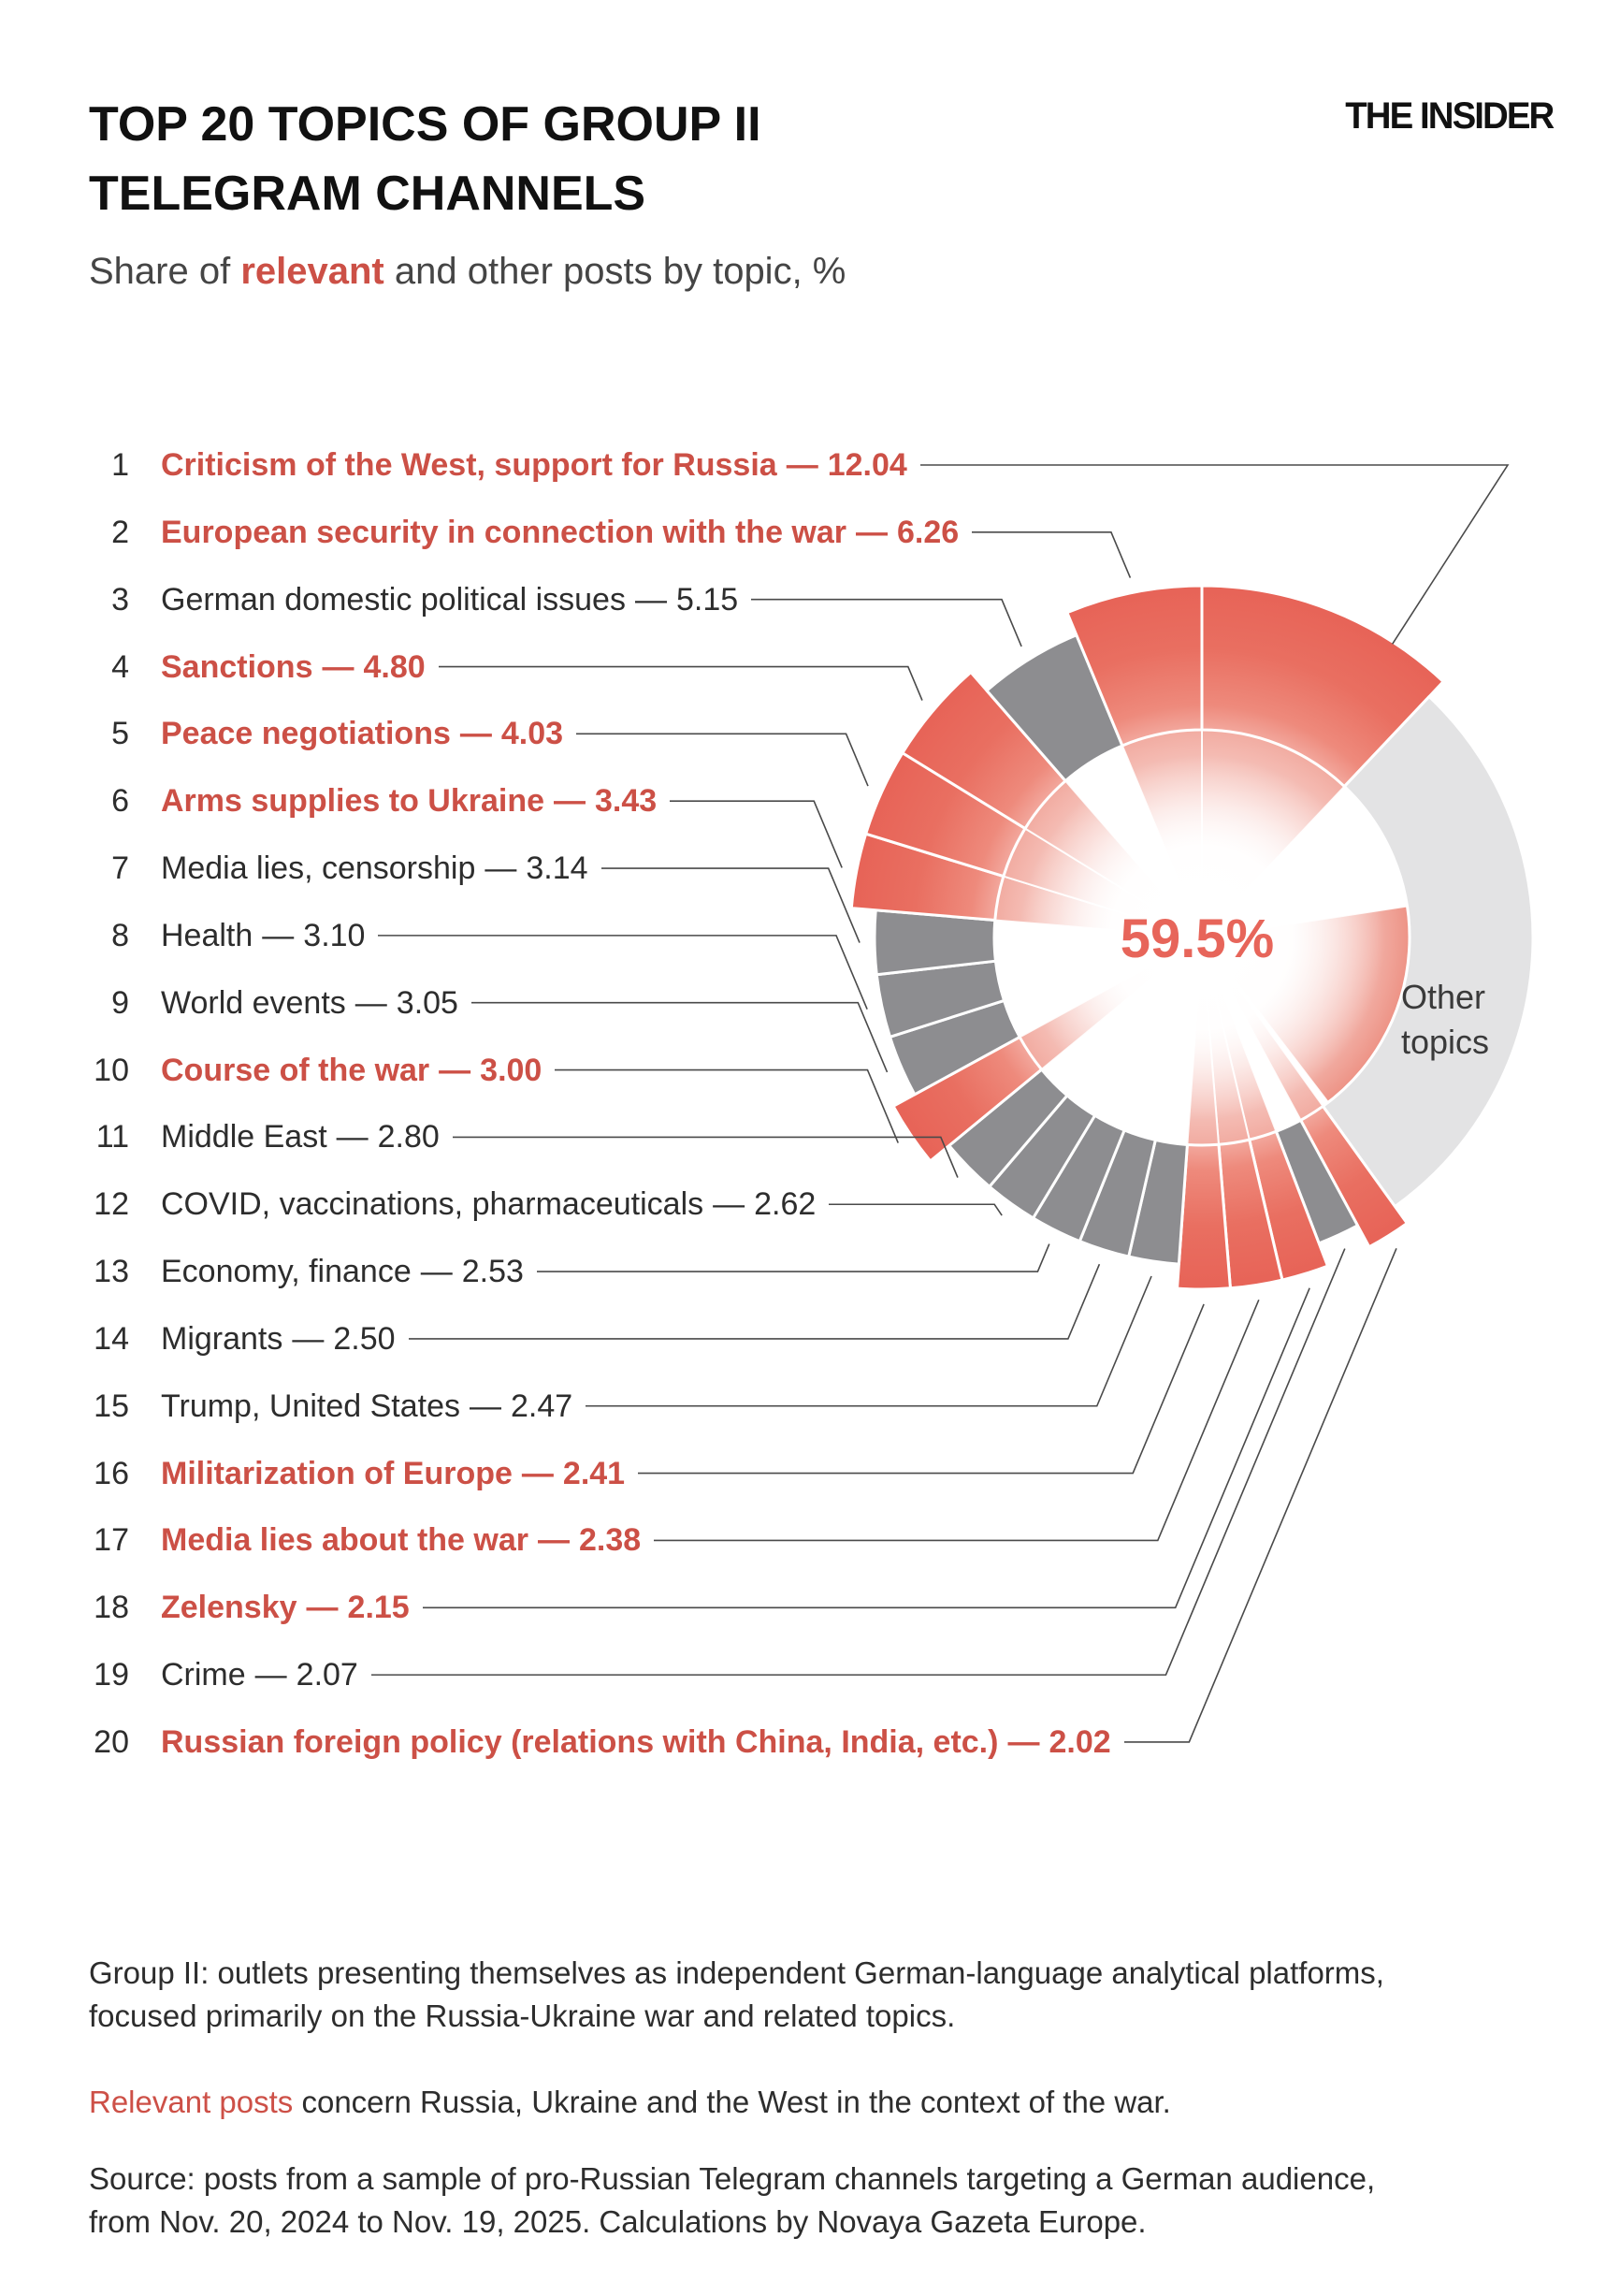 This screenshot has width=1620, height=2296. Describe the element at coordinates (810, 1003) in the screenshot. I see `topic-row: 9 World events —3.05` at that location.